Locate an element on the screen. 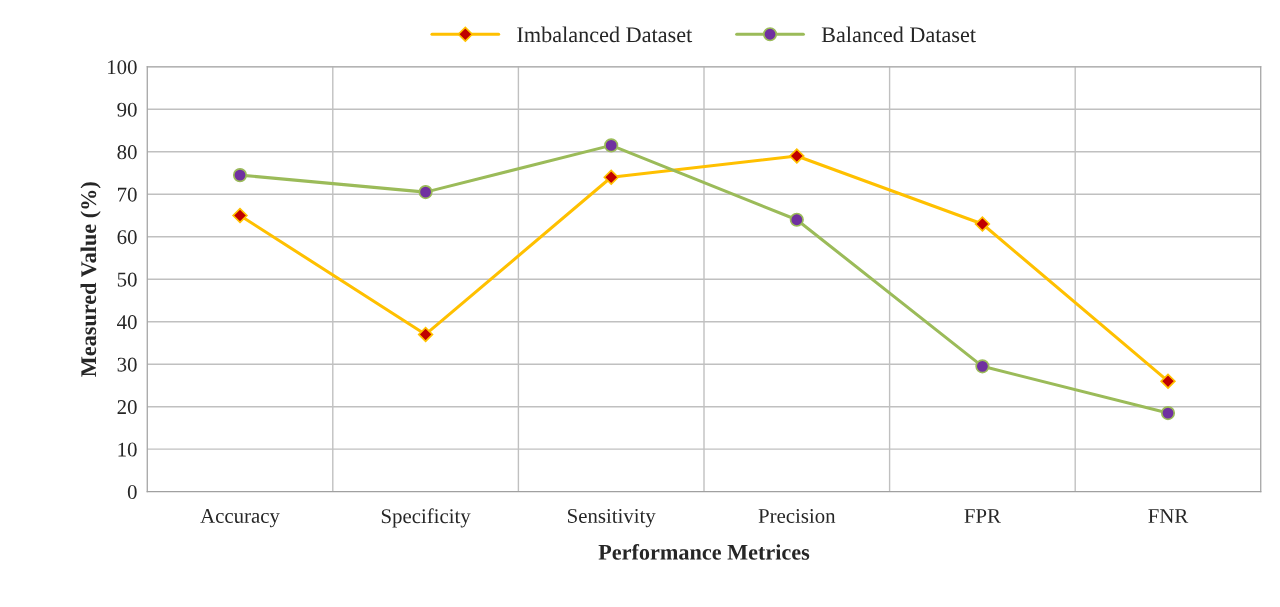  y-tick-label: 100 is located at coordinates (122, 67).